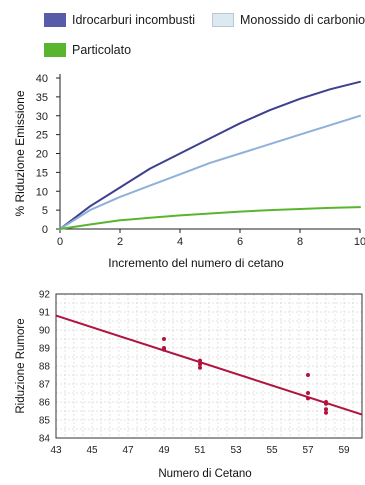 This screenshot has height=485, width=365. What do you see at coordinates (128, 450) in the screenshot?
I see `x-tick-label: 47` at bounding box center [128, 450].